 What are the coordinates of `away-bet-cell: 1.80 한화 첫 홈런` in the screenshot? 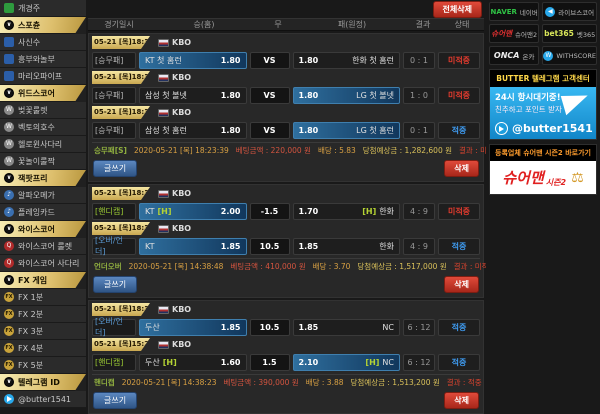 It's located at (346, 60).